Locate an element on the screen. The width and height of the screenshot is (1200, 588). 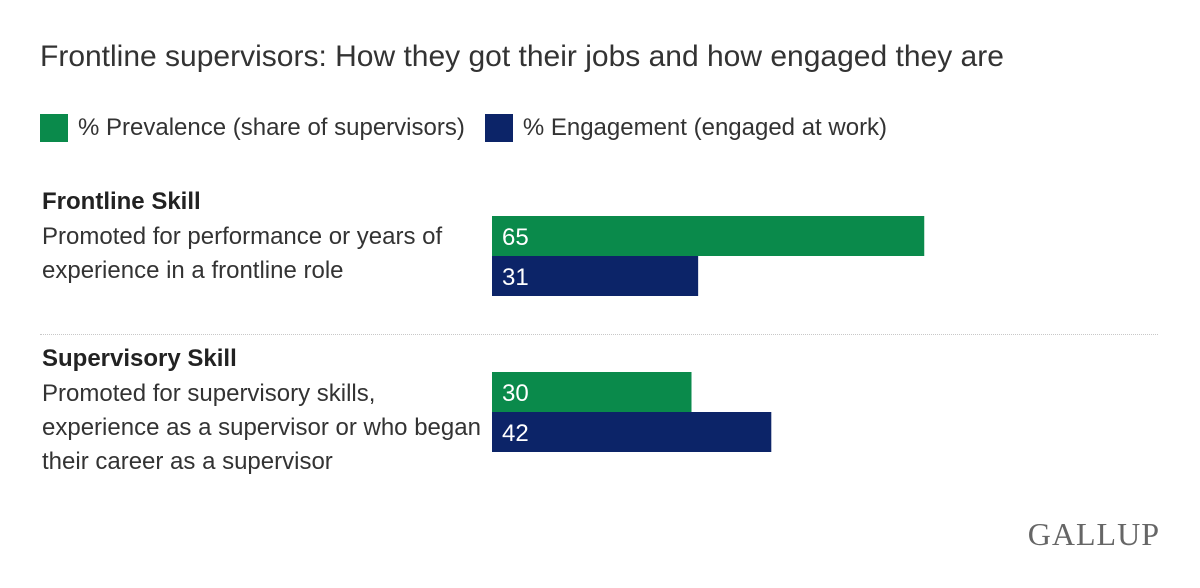
bar-label-supervisory-prevalence: 30 is located at coordinates (515, 393).